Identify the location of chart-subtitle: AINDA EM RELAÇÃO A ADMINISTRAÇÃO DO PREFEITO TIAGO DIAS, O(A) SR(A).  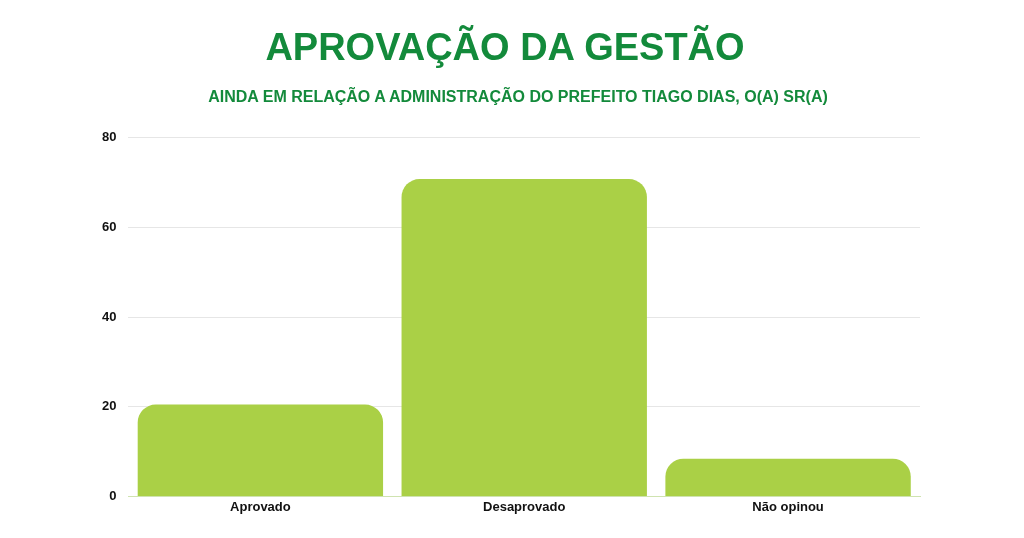
(518, 97).